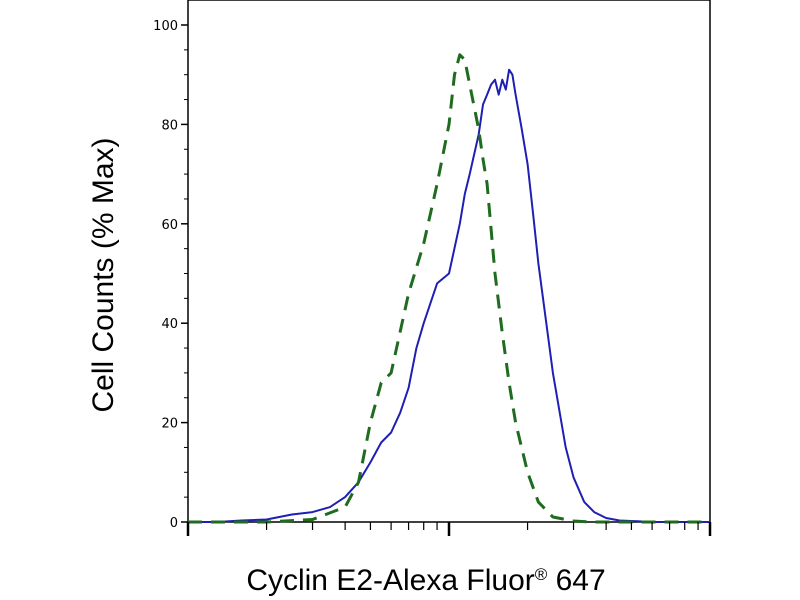 The height and width of the screenshot is (600, 800). Describe the element at coordinates (169, 225) in the screenshot. I see `y-tick-label: 60` at that location.